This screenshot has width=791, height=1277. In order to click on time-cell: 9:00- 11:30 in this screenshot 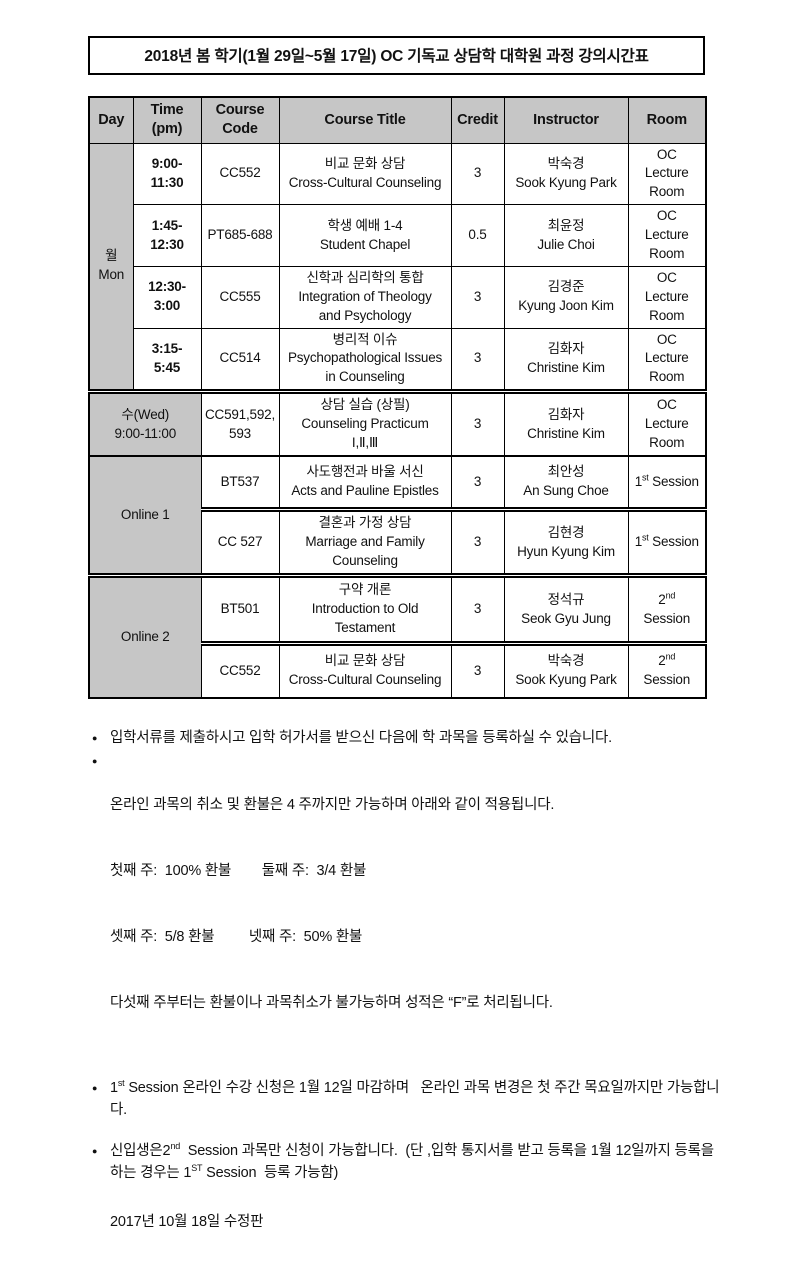, I will do `click(167, 174)`.